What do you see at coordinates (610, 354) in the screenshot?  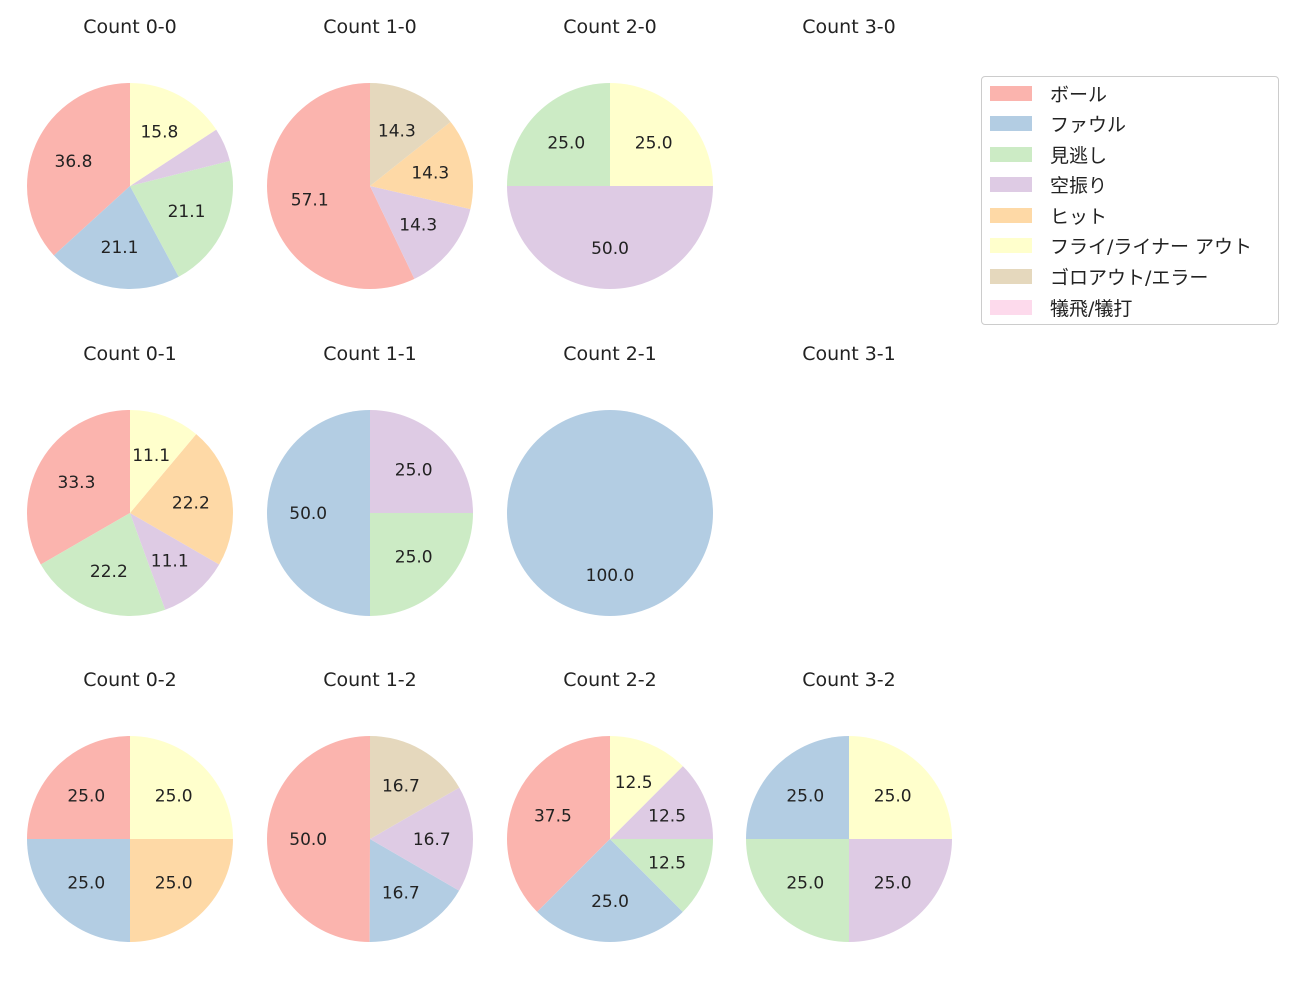 I see `pie-title: Count 2-1` at bounding box center [610, 354].